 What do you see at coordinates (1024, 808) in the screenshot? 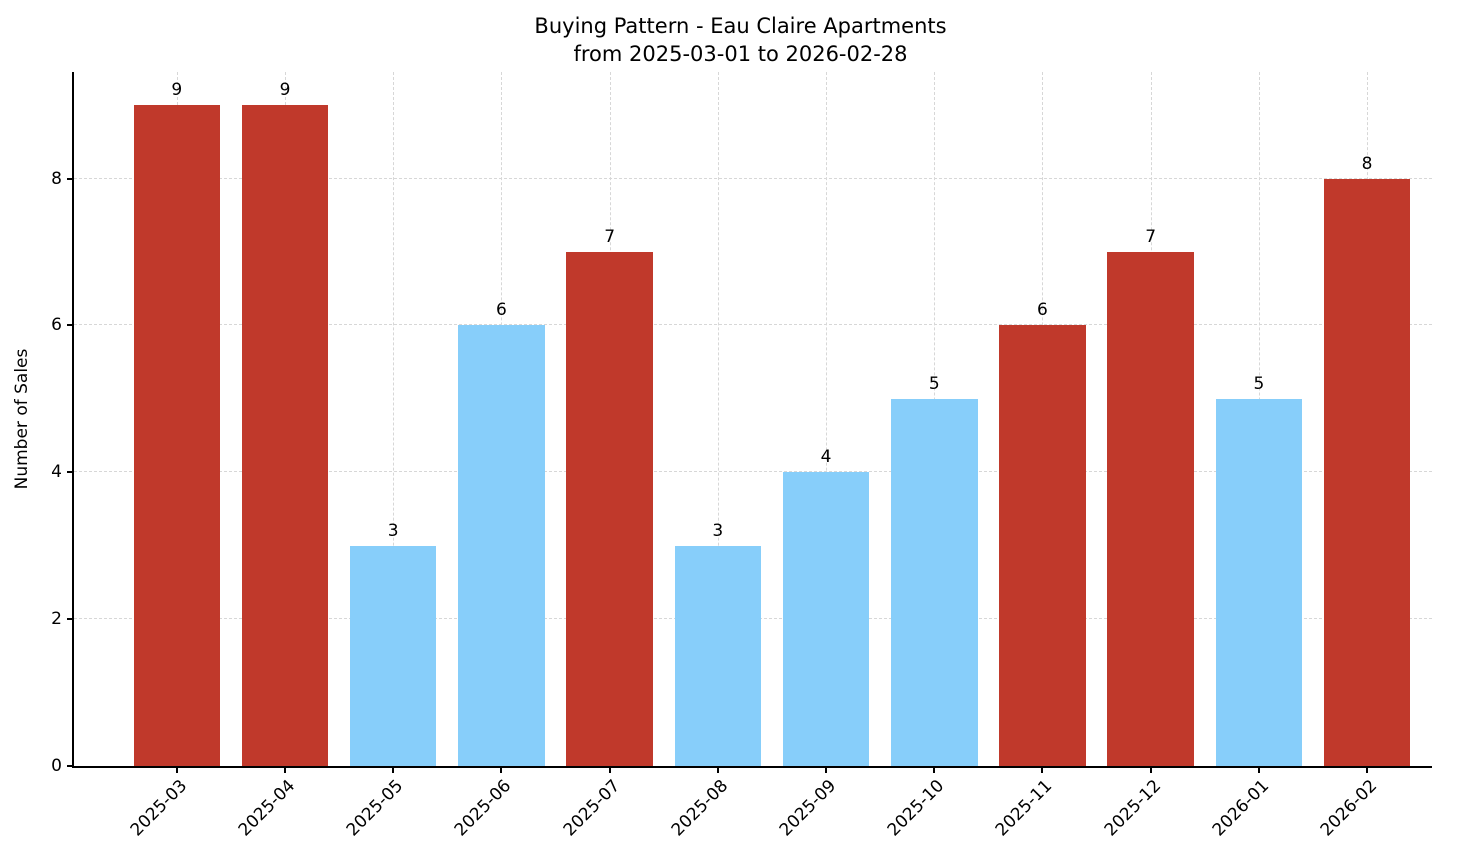
I see `x-tick-label: 2025-11` at bounding box center [1024, 808].